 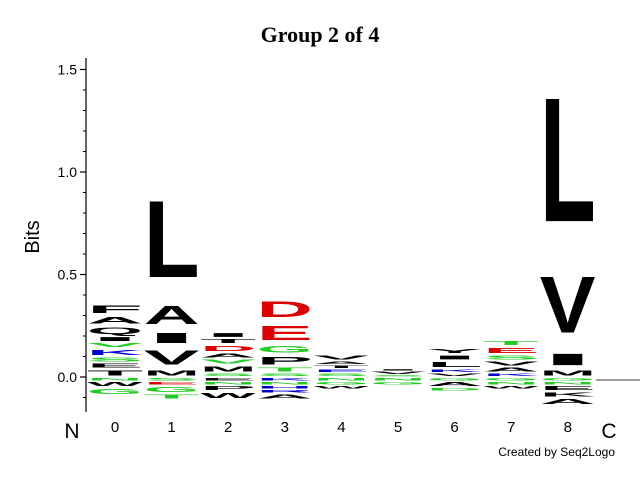 I want to click on position-label: 6, so click(x=454, y=427).